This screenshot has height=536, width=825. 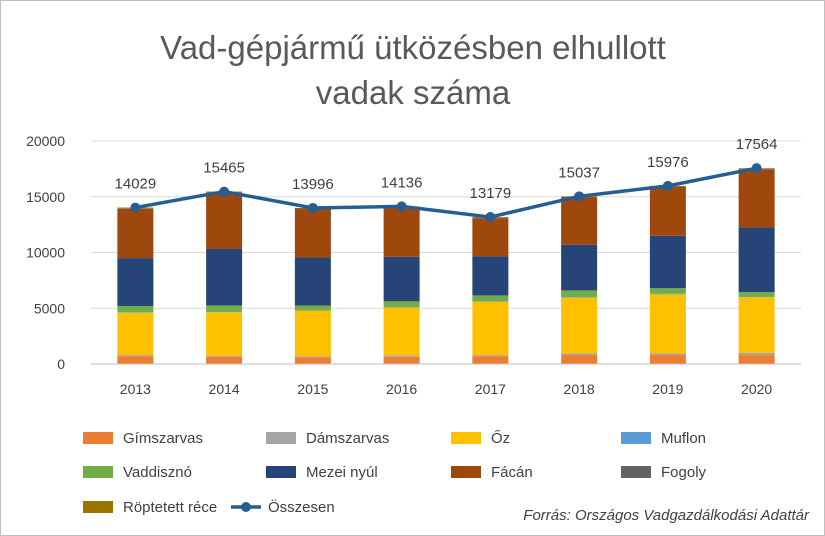 What do you see at coordinates (757, 144) in the screenshot?
I see `total-data-label: 17564` at bounding box center [757, 144].